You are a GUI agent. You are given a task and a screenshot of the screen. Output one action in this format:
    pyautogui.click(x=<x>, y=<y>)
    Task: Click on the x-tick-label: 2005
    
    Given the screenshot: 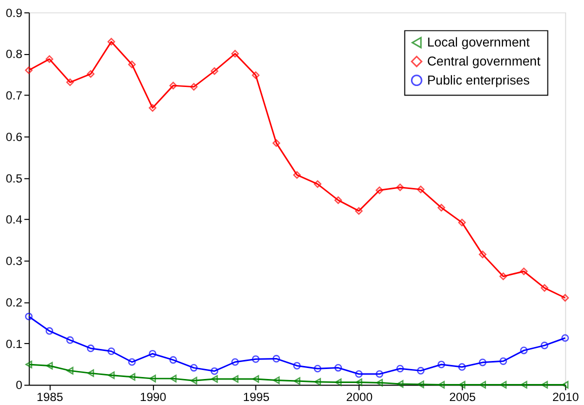 What is the action you would take?
    pyautogui.click(x=462, y=397)
    